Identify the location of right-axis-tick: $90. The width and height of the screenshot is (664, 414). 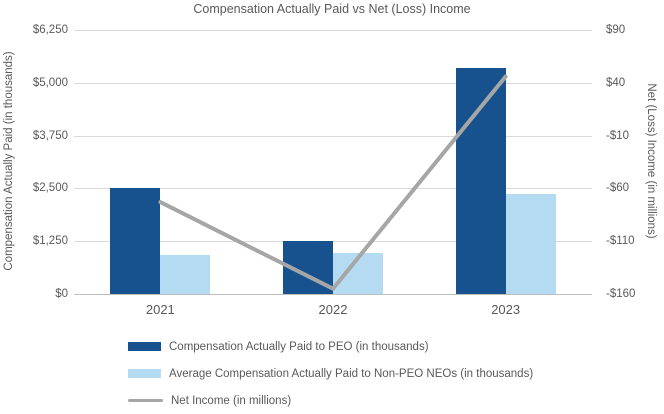
(616, 30).